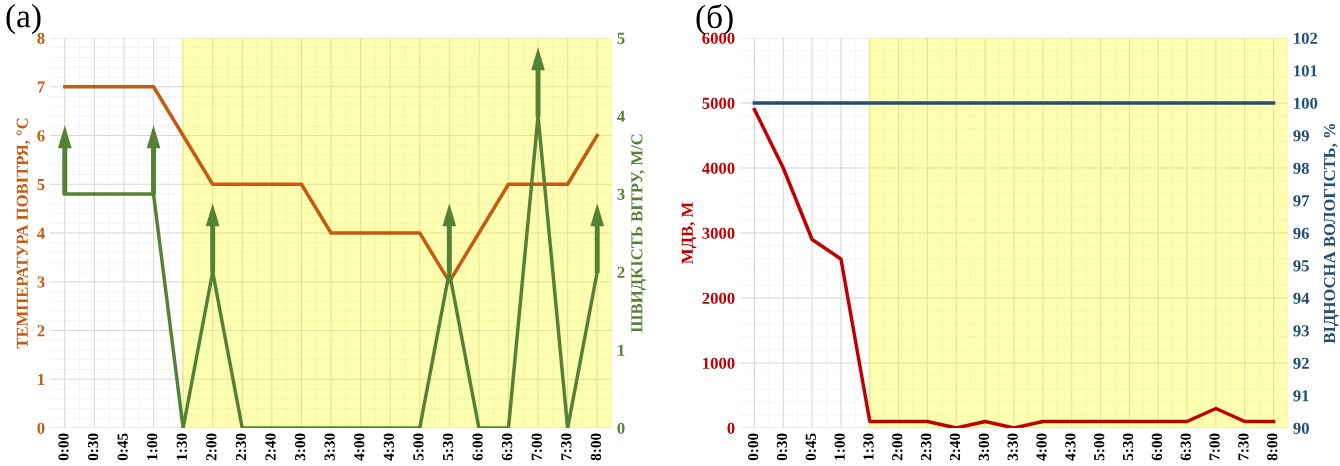  What do you see at coordinates (1301, 363) in the screenshot?
I see `y2-tick-label: 92` at bounding box center [1301, 363].